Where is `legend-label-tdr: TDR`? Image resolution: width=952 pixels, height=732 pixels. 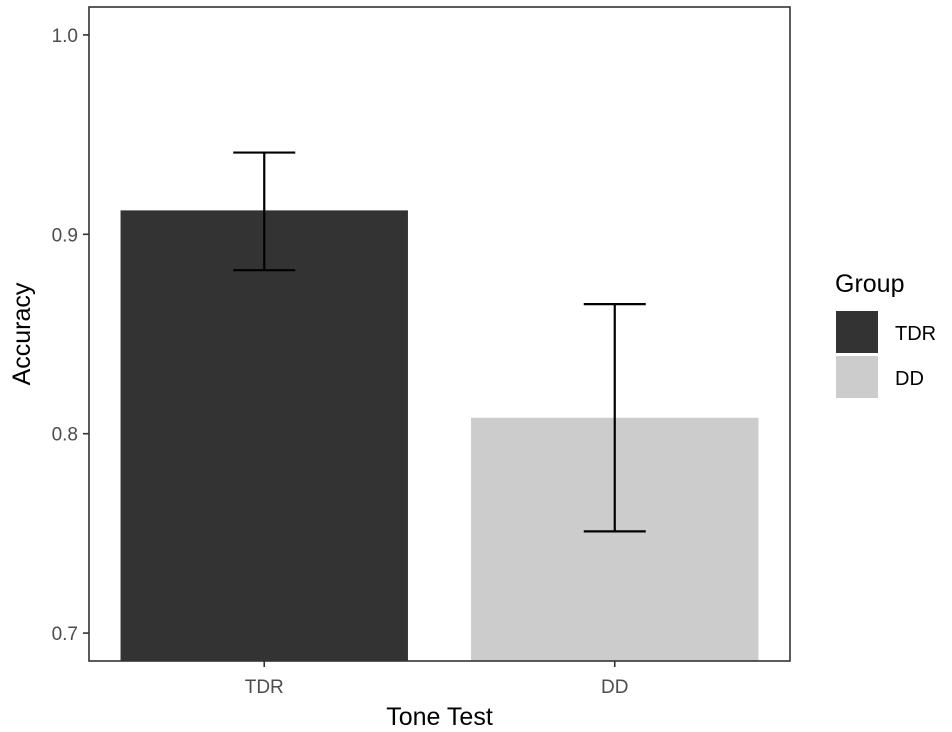
legend-label-tdr: TDR is located at coordinates (915, 334).